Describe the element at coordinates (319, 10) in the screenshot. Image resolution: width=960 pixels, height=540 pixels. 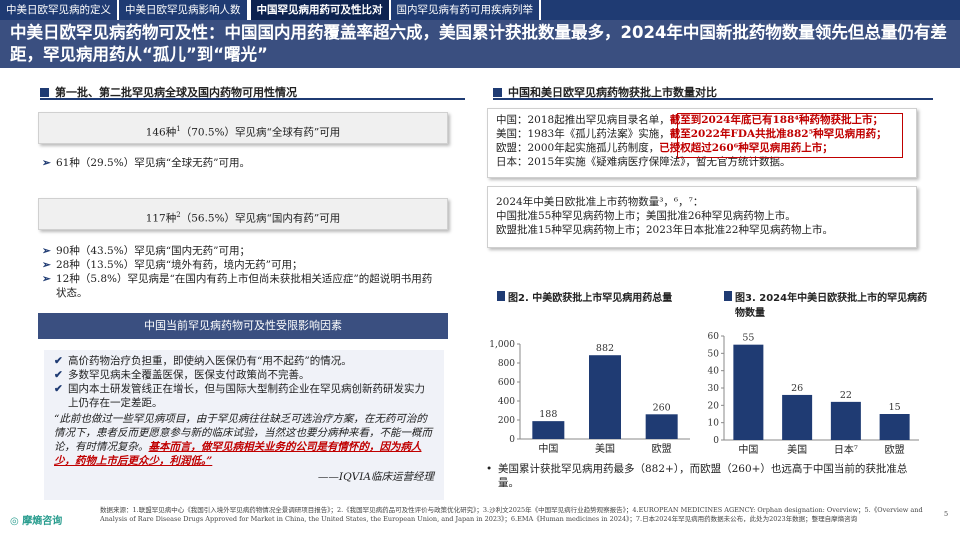
I see `tab-accessibility: 中国罕见病用药可及性比对` at that location.